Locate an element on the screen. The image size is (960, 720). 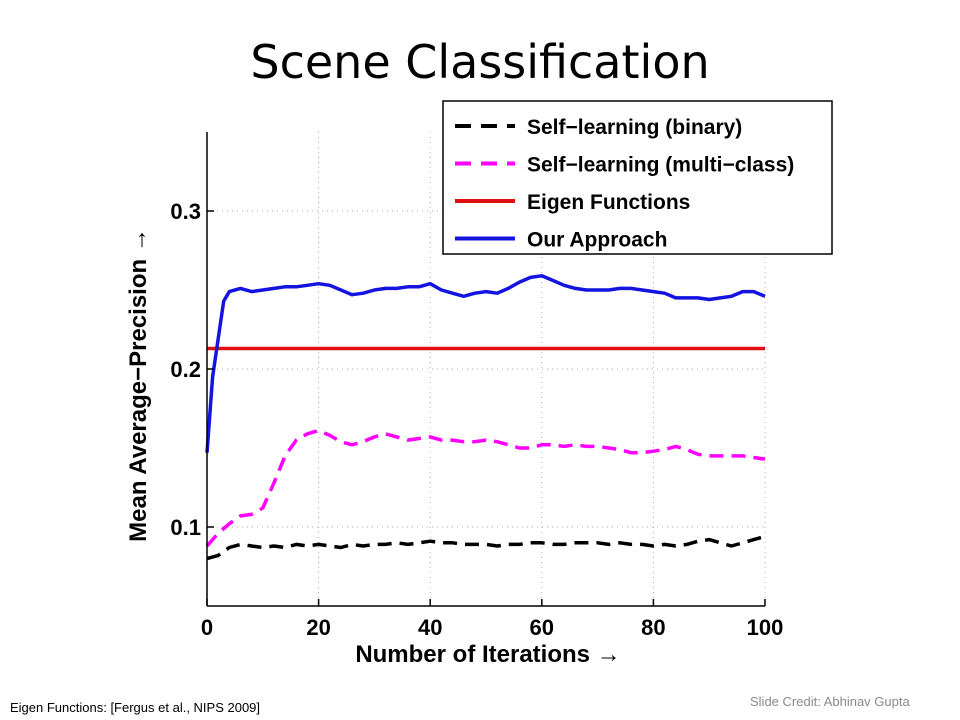
slide-title: Scene Classification is located at coordinates (480, 62).